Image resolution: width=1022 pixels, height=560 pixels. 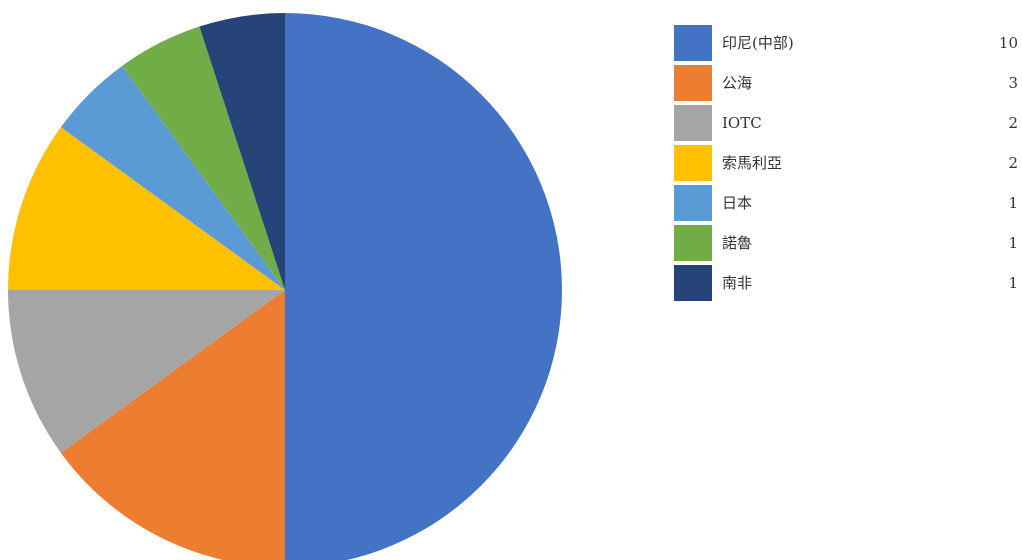 What do you see at coordinates (1013, 83) in the screenshot?
I see `legend-value: 3` at bounding box center [1013, 83].